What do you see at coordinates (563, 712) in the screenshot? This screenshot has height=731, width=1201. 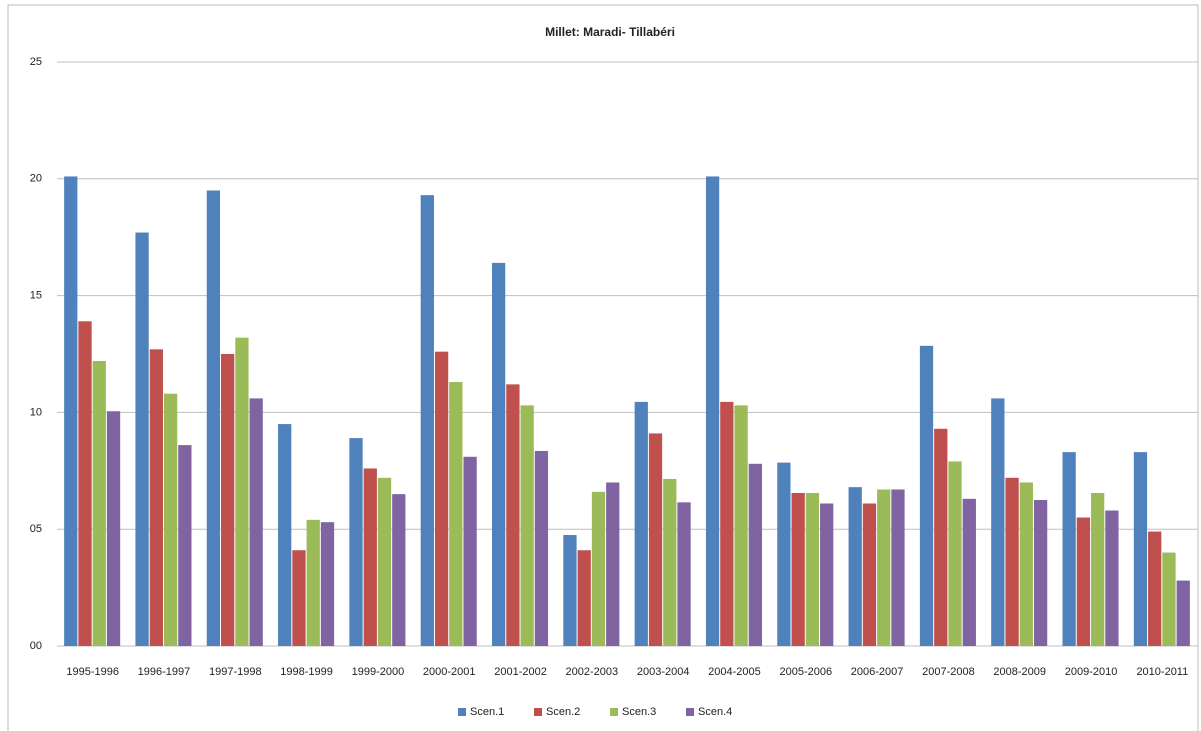 I see `legend-label: Scen.2` at bounding box center [563, 712].